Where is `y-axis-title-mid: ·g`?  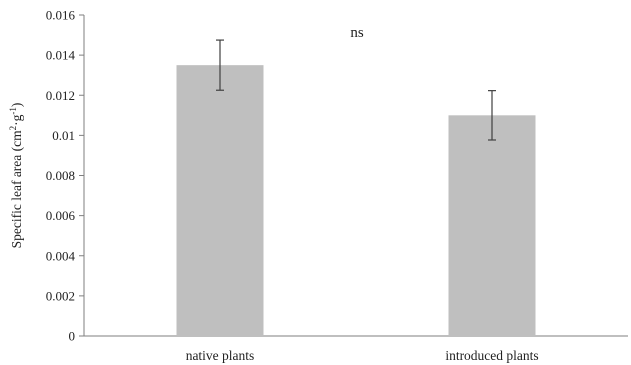
y-axis-title-mid: ·g is located at coordinates (16, 119).